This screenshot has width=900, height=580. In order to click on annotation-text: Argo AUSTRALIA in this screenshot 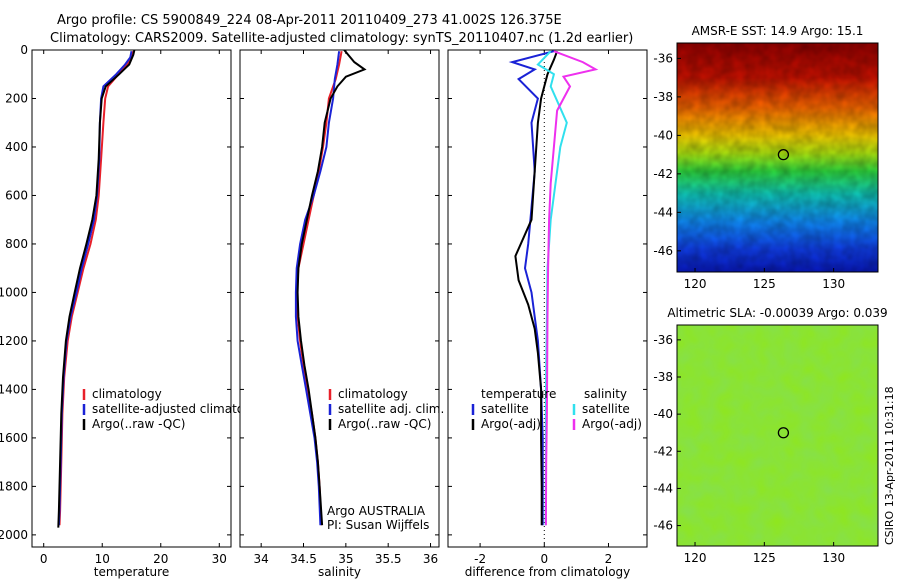, I will do `click(376, 511)`.